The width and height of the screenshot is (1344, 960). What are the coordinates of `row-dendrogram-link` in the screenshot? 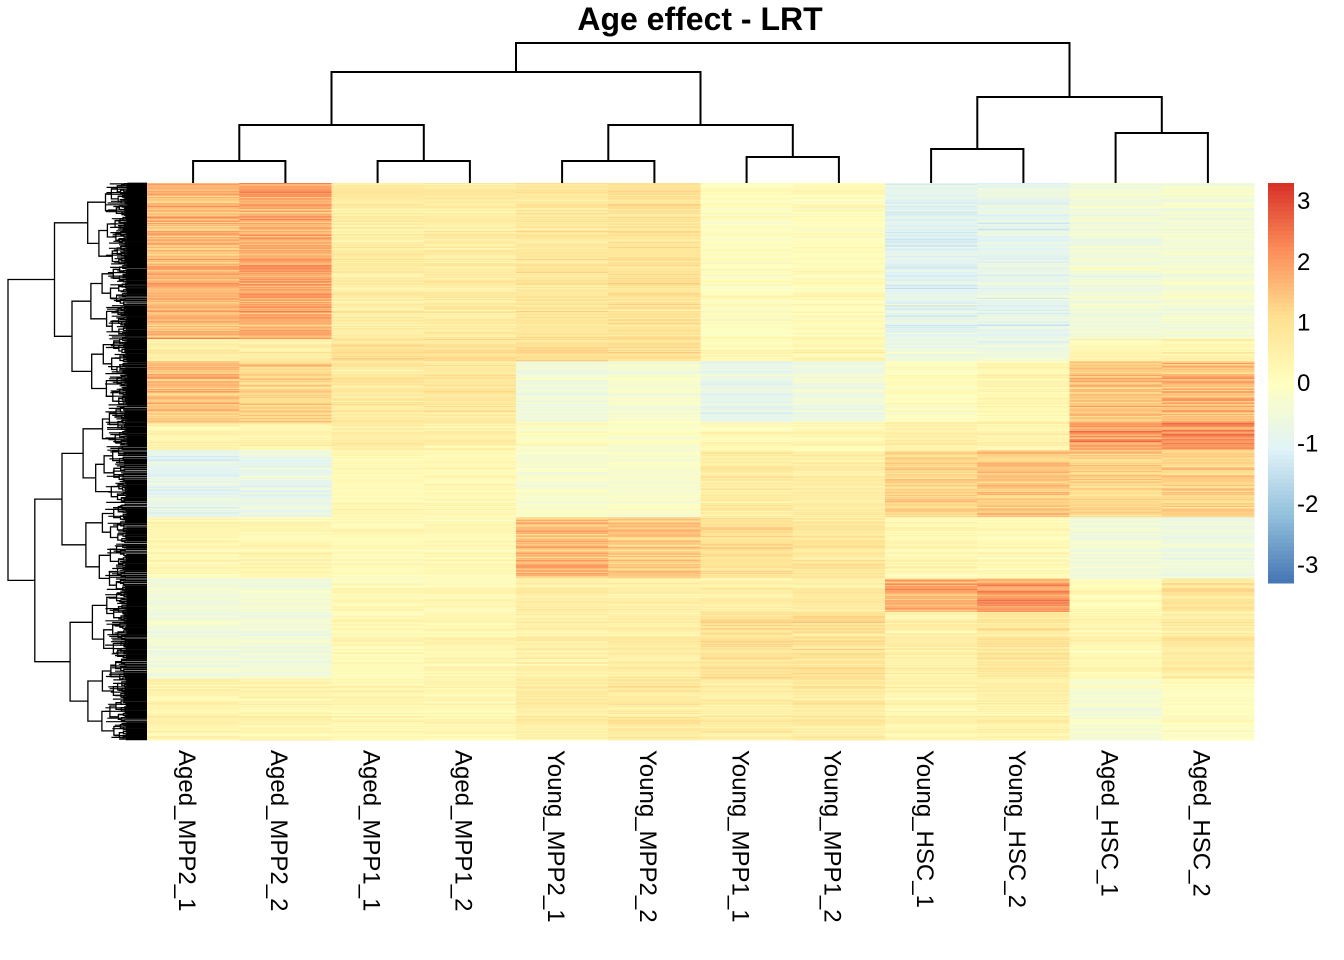 It's located at (81, 661).